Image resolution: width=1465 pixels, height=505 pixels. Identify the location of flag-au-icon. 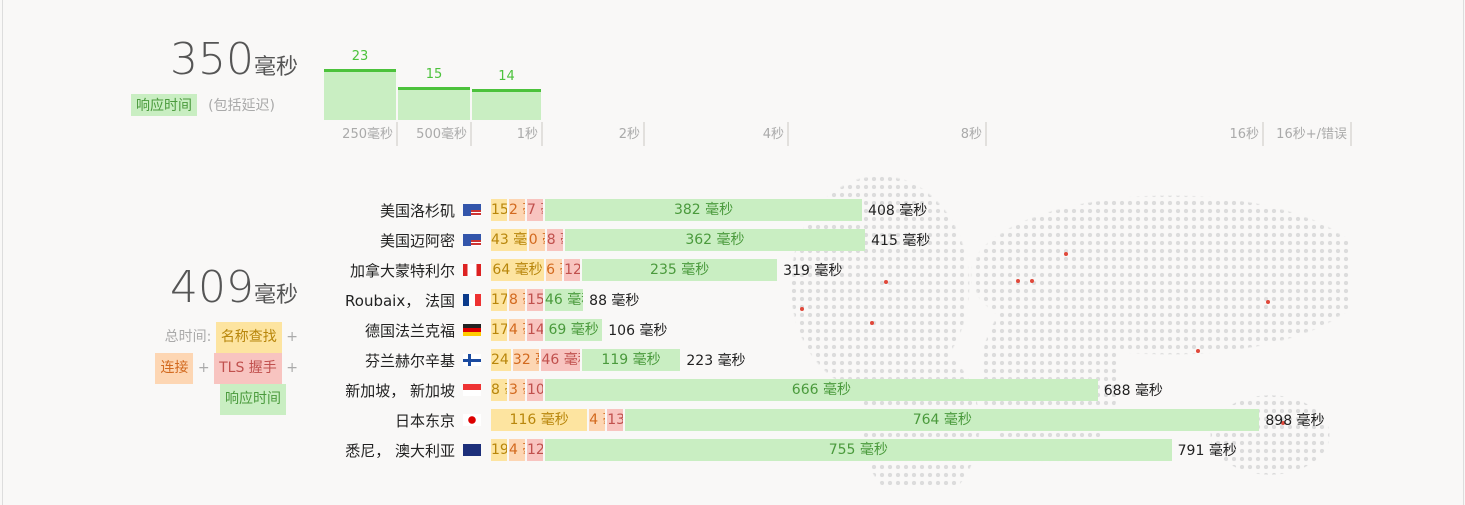
(472, 450).